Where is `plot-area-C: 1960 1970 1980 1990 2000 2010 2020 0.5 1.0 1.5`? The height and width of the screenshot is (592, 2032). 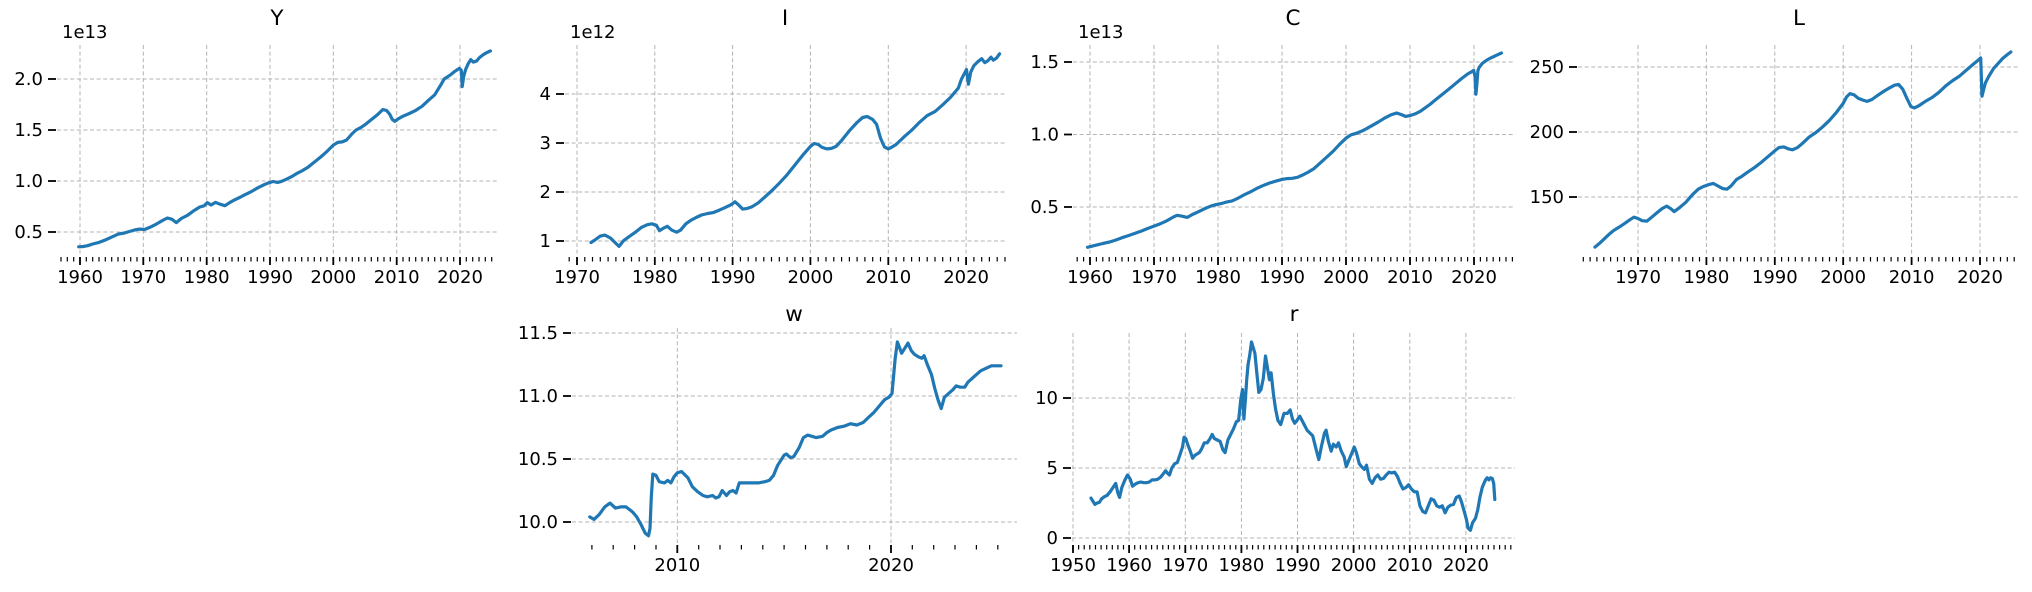
plot-area-C: 1960 1970 1980 1990 2000 2010 2020 0.5 1.0 1.5 is located at coordinates (1272, 166).